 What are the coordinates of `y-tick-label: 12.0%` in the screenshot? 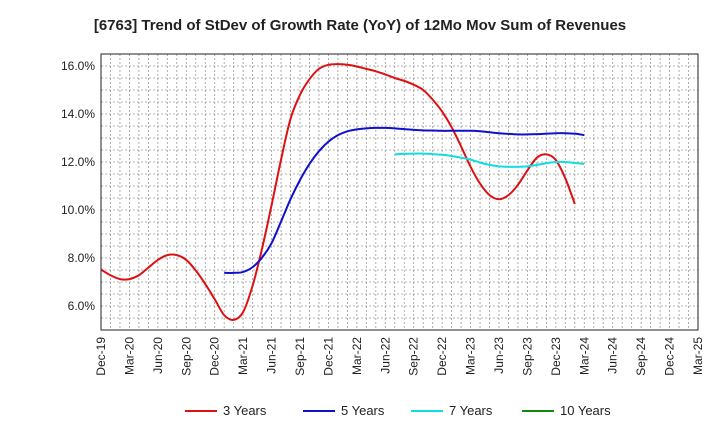 It's located at (78, 162).